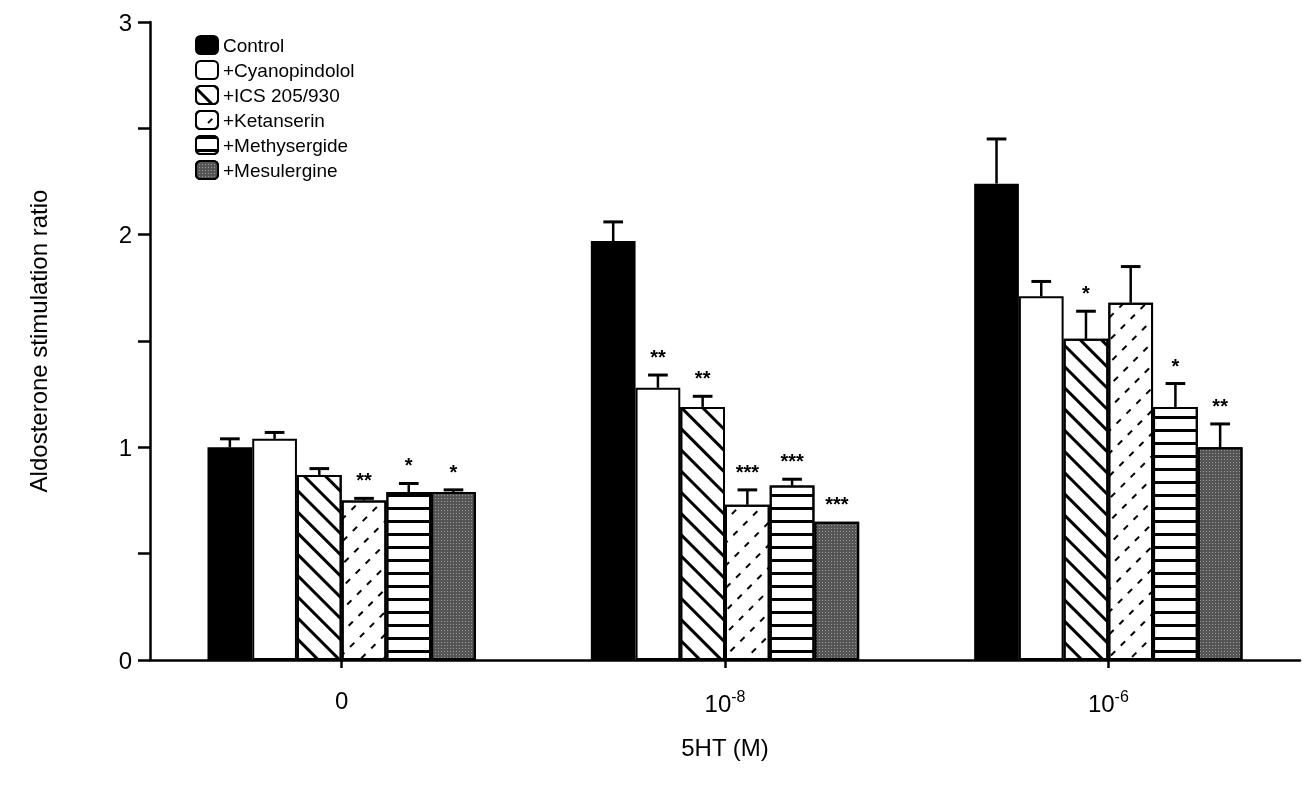 The height and width of the screenshot is (790, 1310). Describe the element at coordinates (125, 235) in the screenshot. I see `y-tick-label: 2` at that location.